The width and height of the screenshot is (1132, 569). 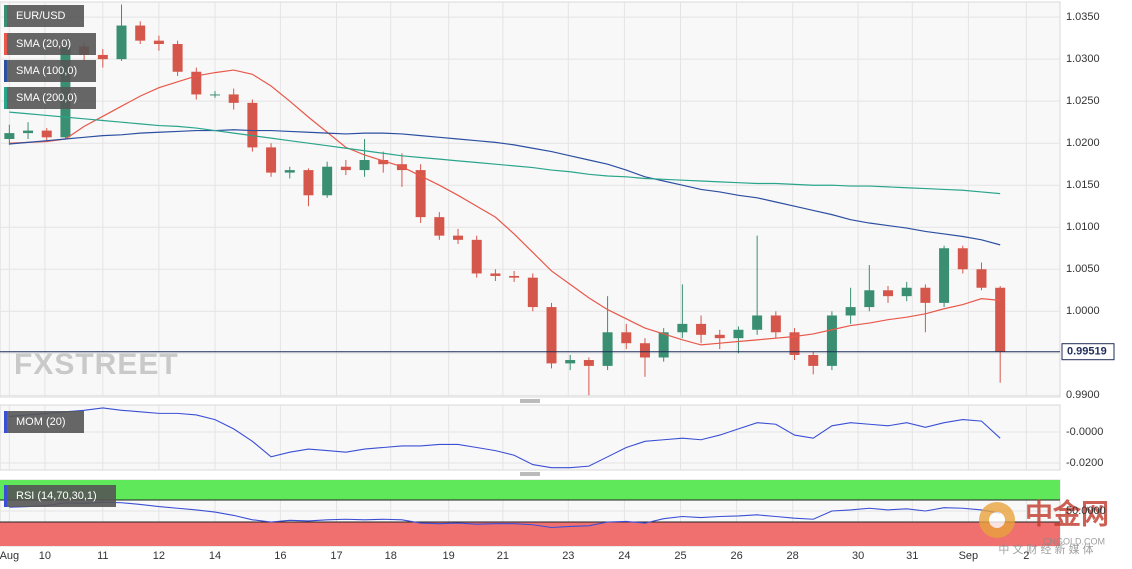 I want to click on last-price-box, so click(x=1088, y=352).